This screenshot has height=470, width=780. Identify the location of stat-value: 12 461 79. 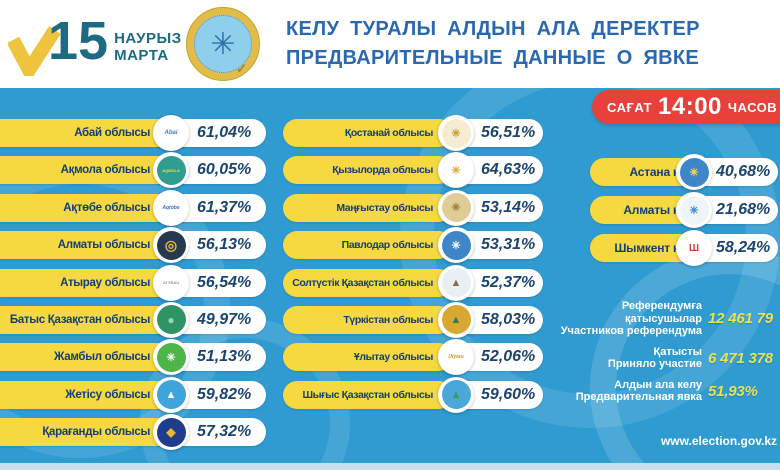
(740, 319).